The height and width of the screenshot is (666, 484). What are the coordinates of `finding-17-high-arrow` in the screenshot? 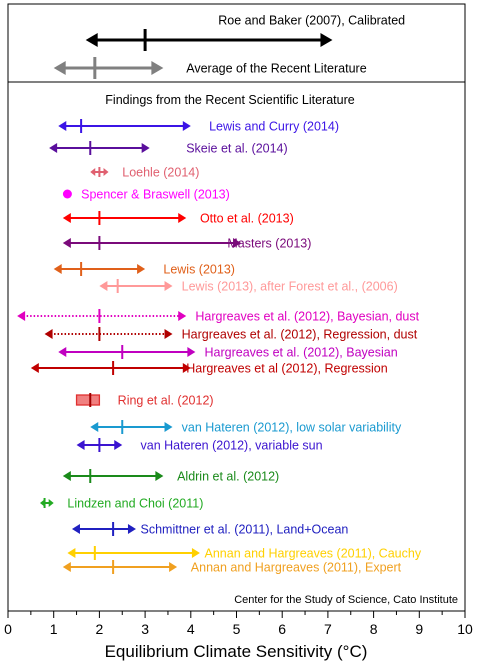 It's located at (131, 529).